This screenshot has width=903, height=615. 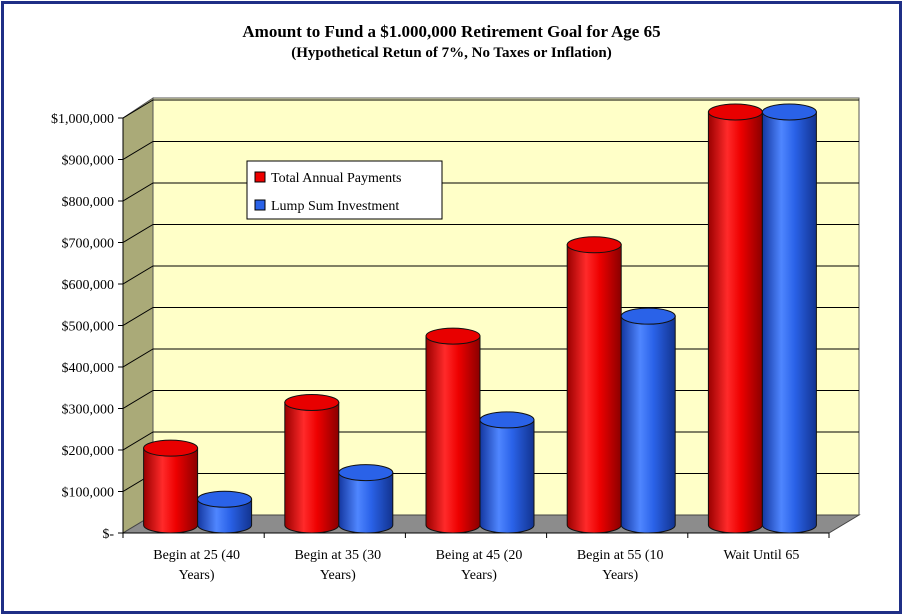 What do you see at coordinates (620, 555) in the screenshot?
I see `x-tick-label-line: Begin at 55 (10` at bounding box center [620, 555].